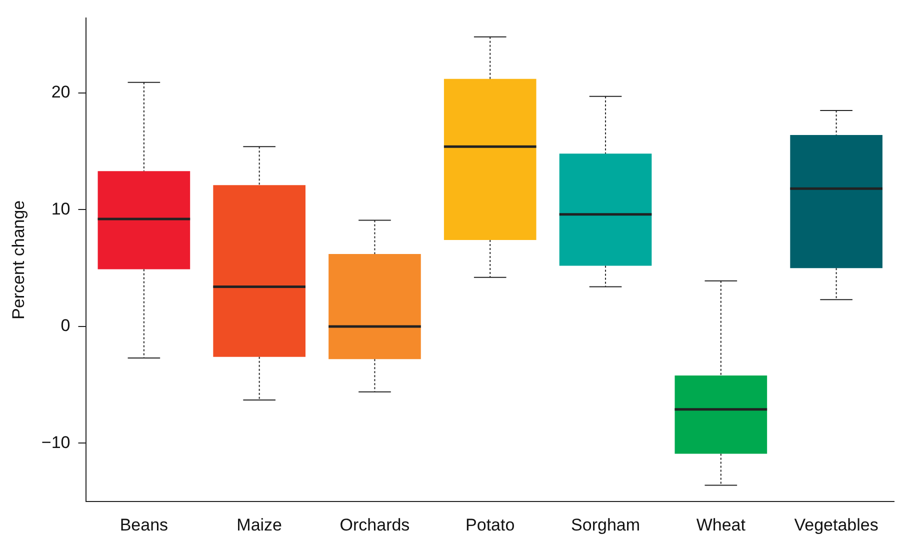  Describe the element at coordinates (55, 442) in the screenshot. I see `y-tick-label: −10` at that location.